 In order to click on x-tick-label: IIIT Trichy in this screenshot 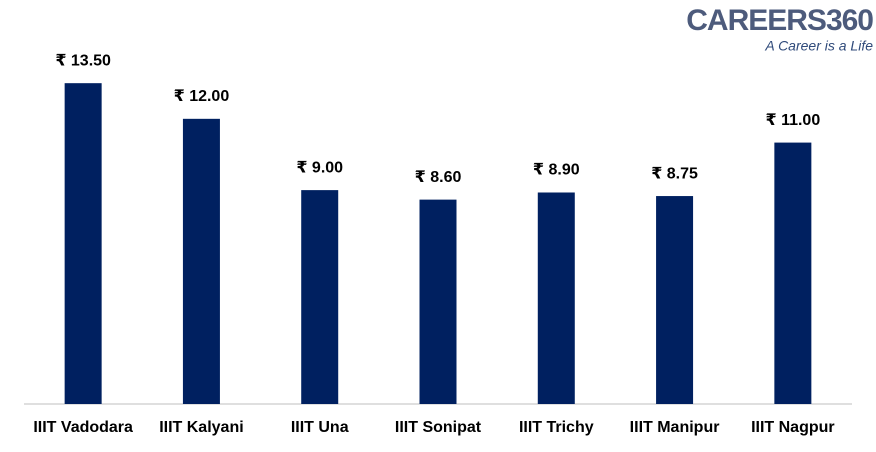, I will do `click(556, 427)`.